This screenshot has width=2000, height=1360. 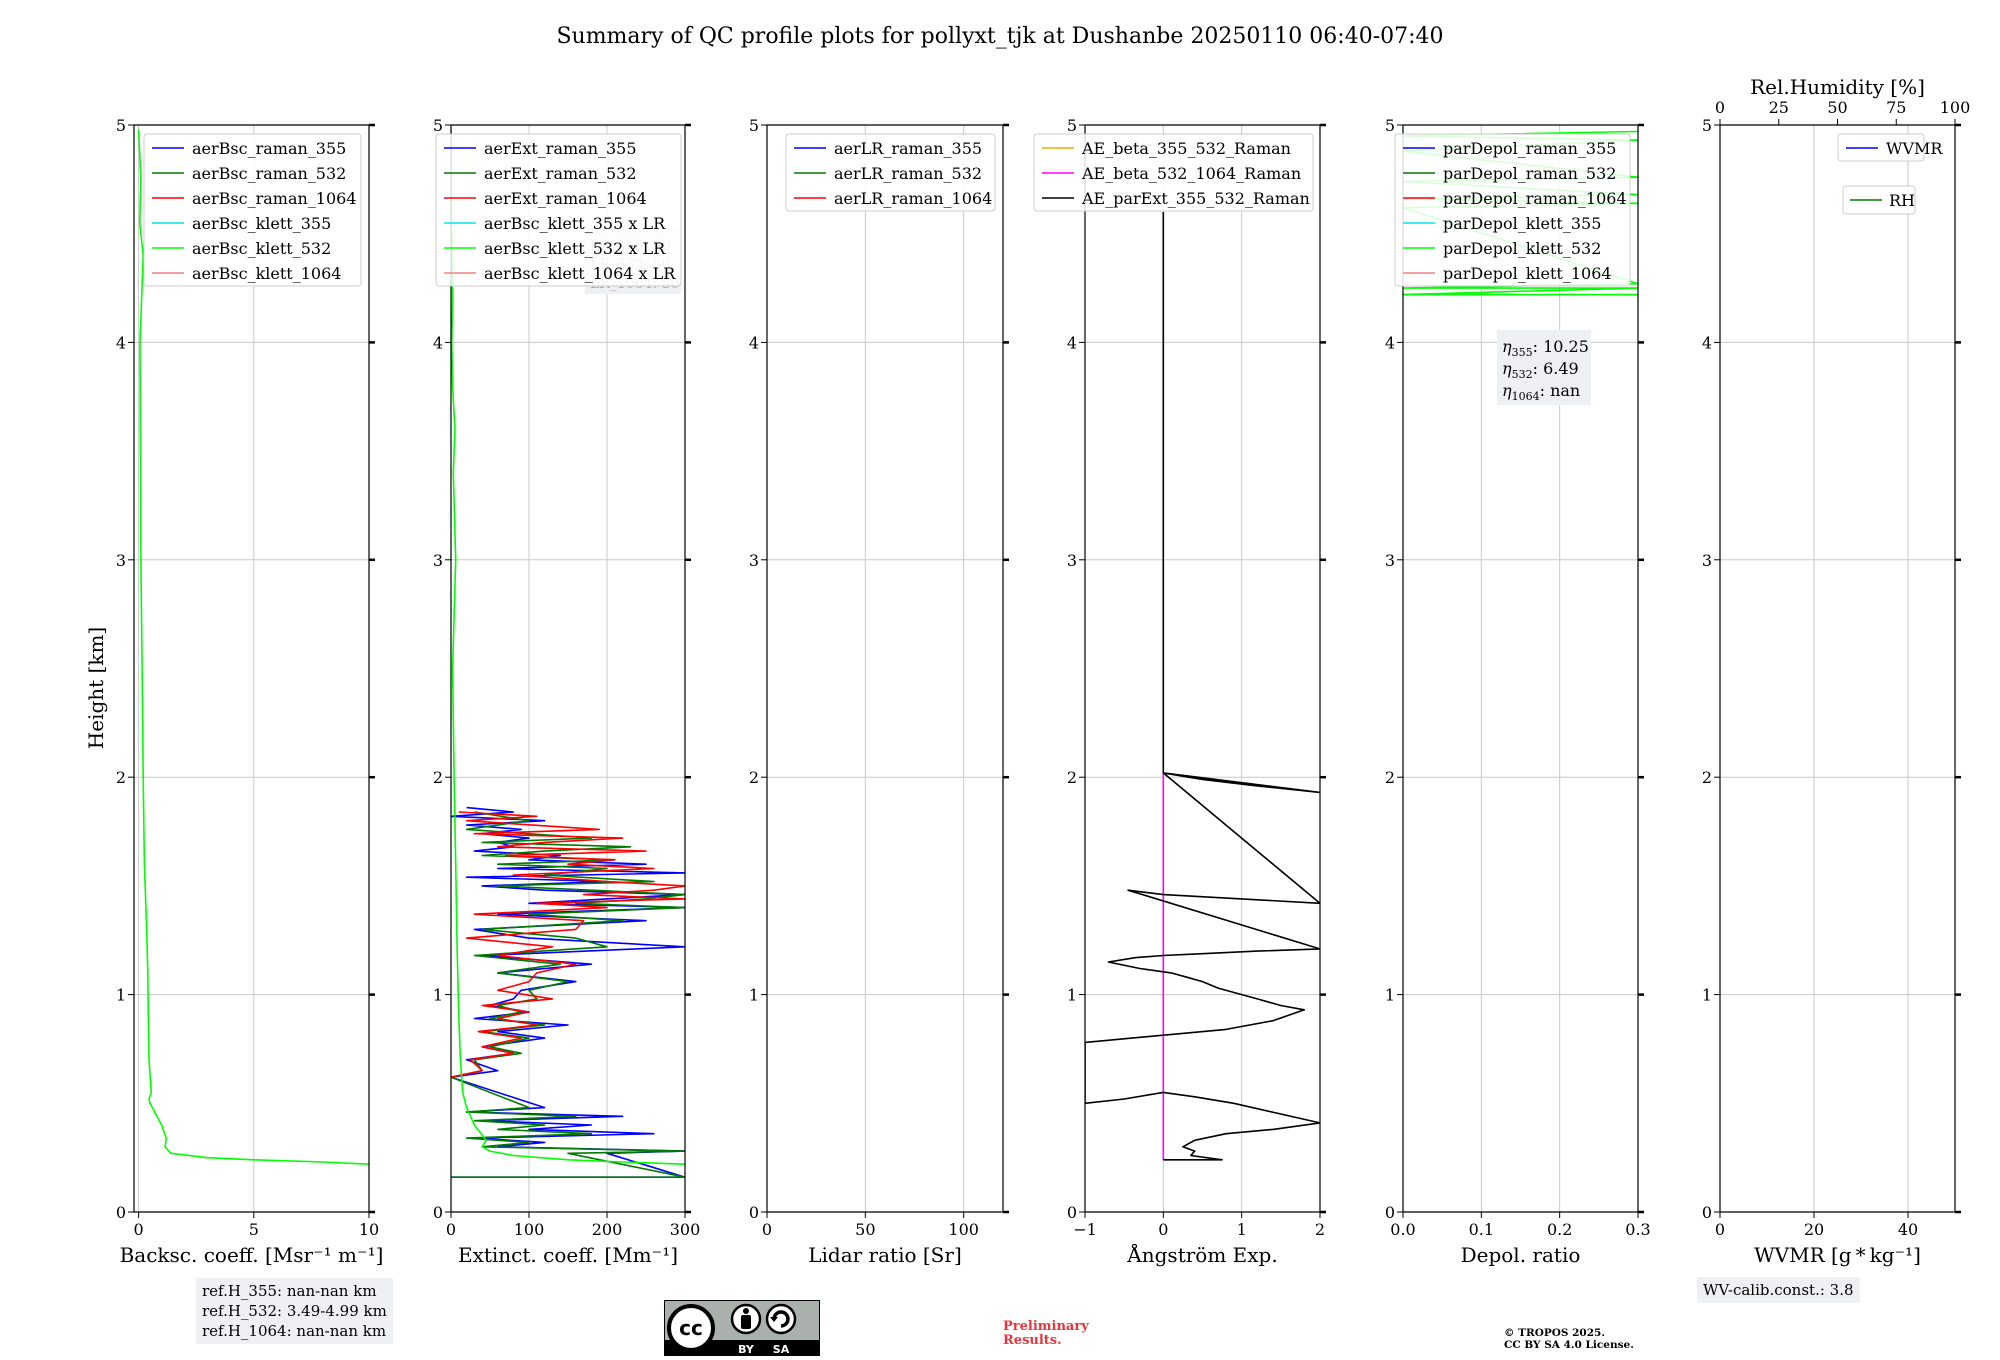 What do you see at coordinates (529, 1229) in the screenshot?
I see `x-tick-label: 100` at bounding box center [529, 1229].